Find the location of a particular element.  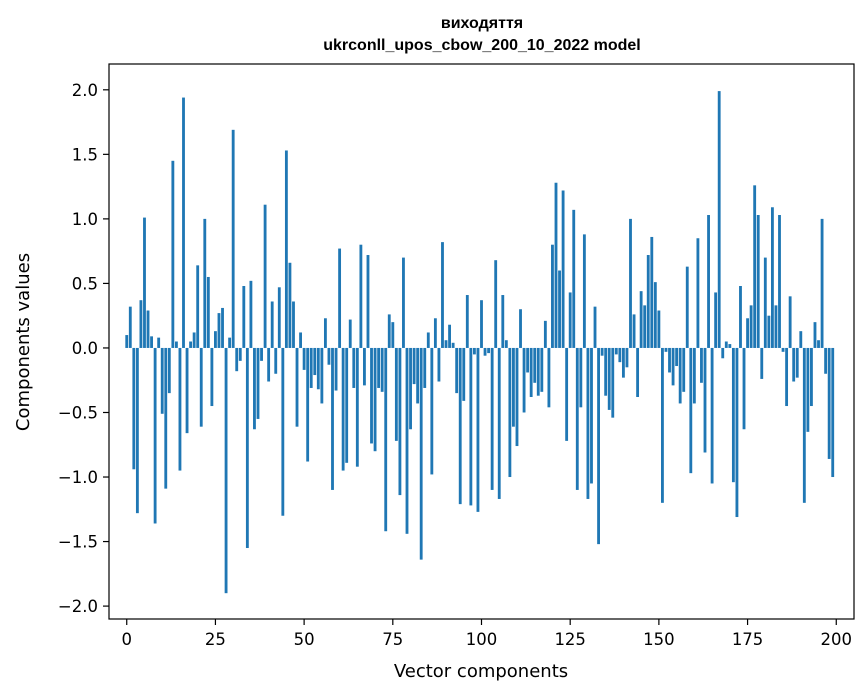

x-tick-label: 0 is located at coordinates (126, 639).